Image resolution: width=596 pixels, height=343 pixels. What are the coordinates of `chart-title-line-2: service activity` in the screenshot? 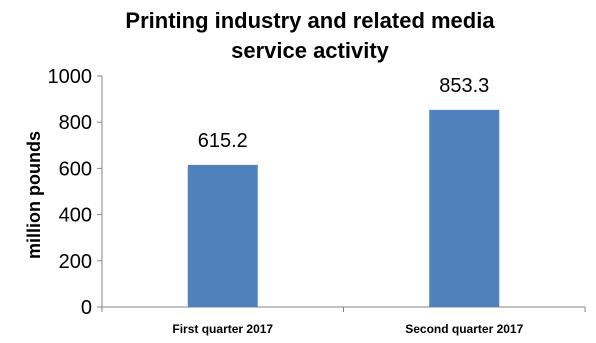 It's located at (310, 50).